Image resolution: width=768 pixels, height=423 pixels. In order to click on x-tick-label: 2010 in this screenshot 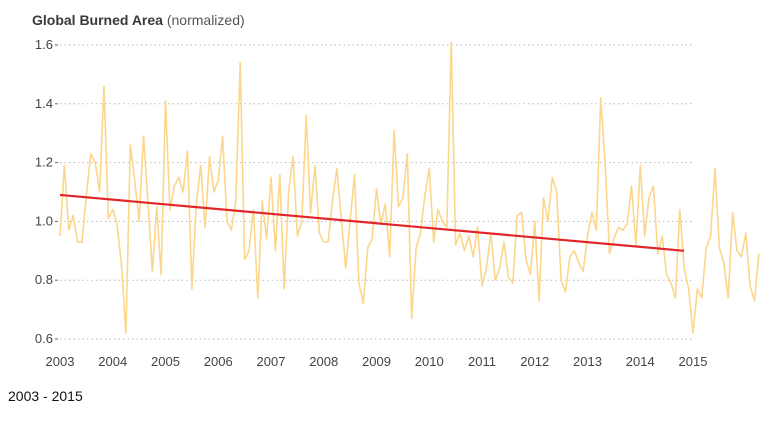, I will do `click(429, 361)`.